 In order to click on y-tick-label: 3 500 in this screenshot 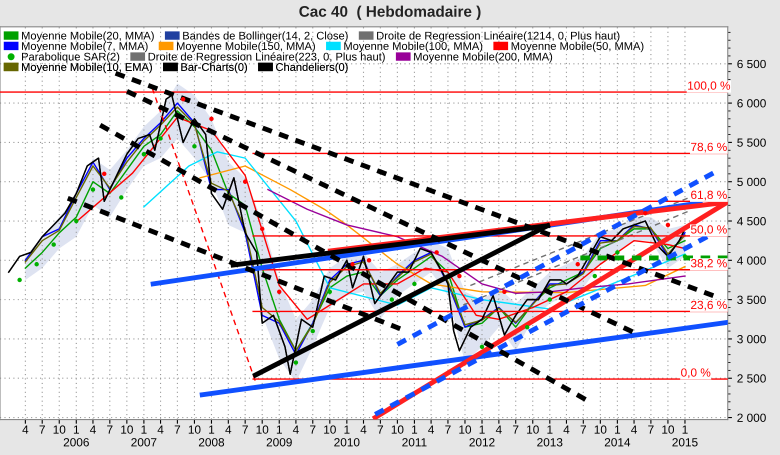, I will do `click(751, 300)`.